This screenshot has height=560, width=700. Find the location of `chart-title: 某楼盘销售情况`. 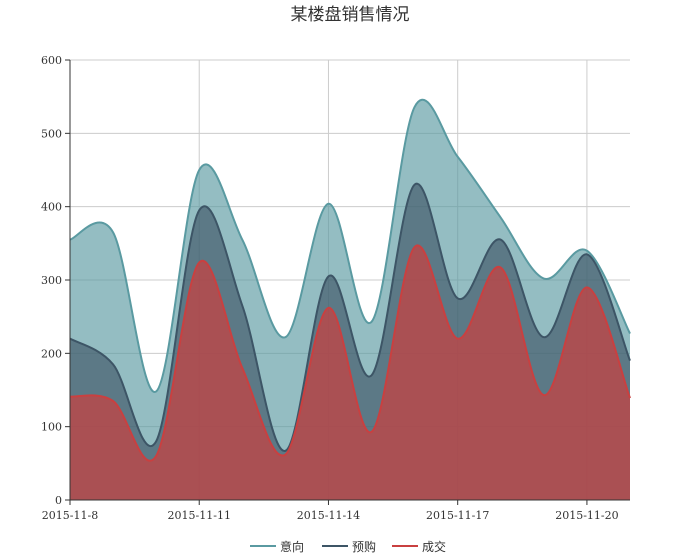

chart-title: 某楼盘销售情况 is located at coordinates (350, 15).